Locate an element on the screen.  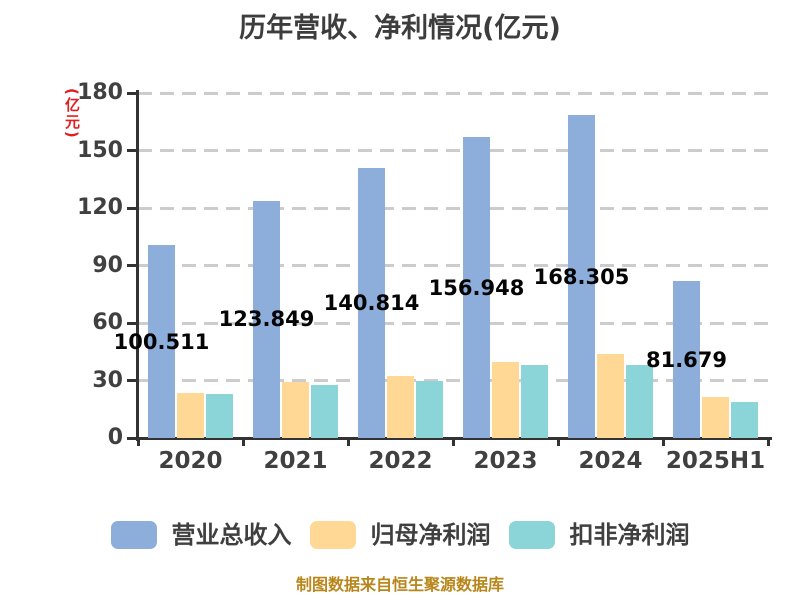
x-axis-label: 2020 is located at coordinates (190, 461).